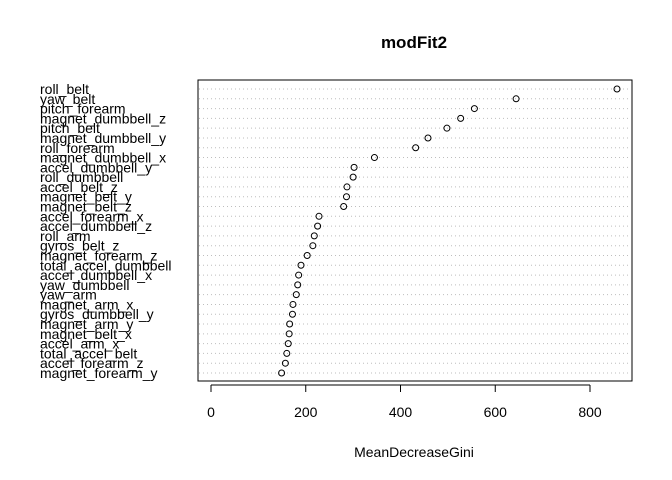  What do you see at coordinates (65, 236) in the screenshot?
I see `category-label: roll_arm` at bounding box center [65, 236].